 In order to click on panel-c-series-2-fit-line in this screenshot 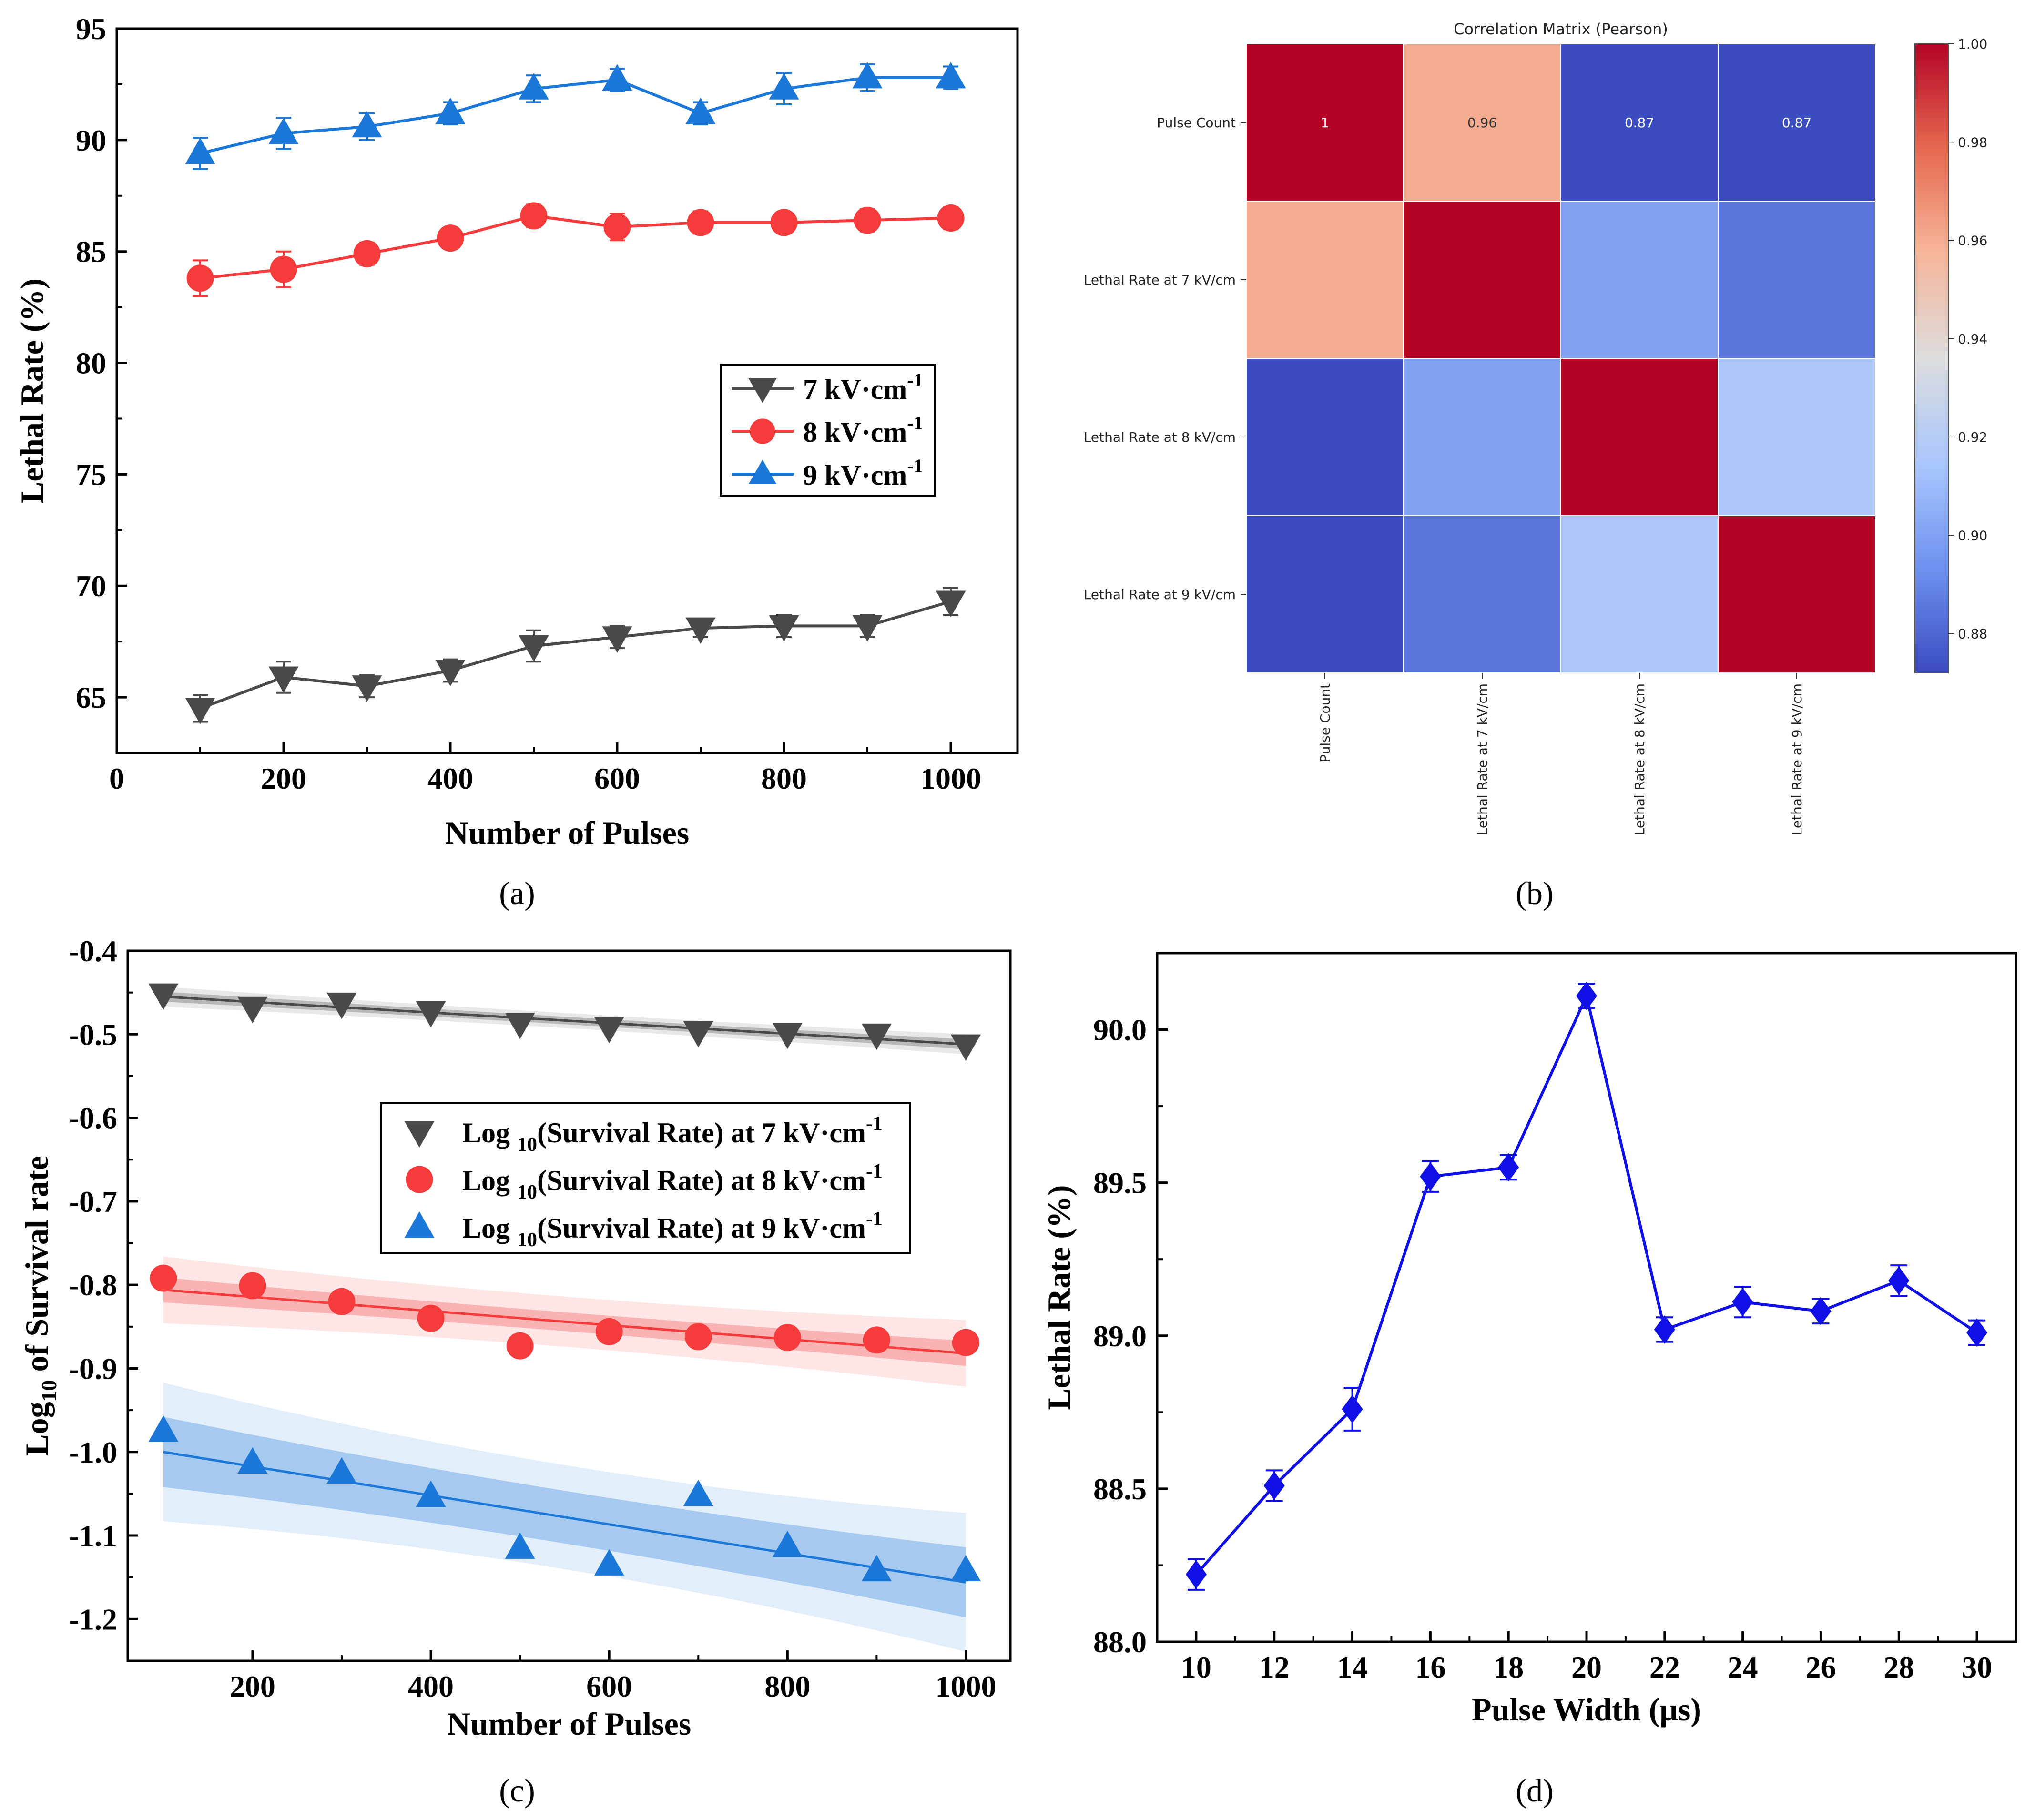, I will do `click(564, 1517)`.